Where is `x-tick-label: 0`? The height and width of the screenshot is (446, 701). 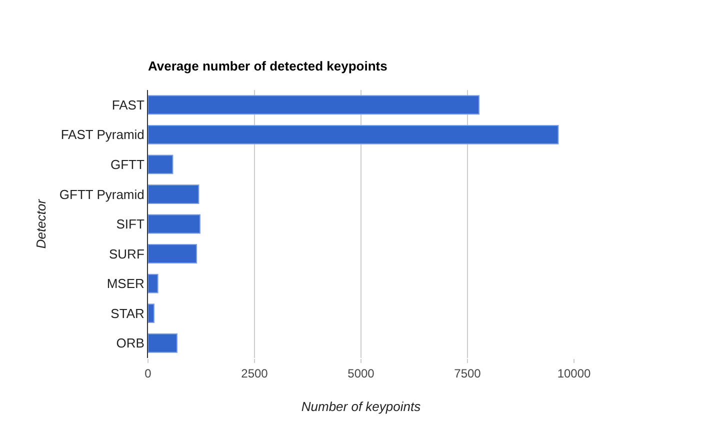
x-tick-label: 0 is located at coordinates (148, 373).